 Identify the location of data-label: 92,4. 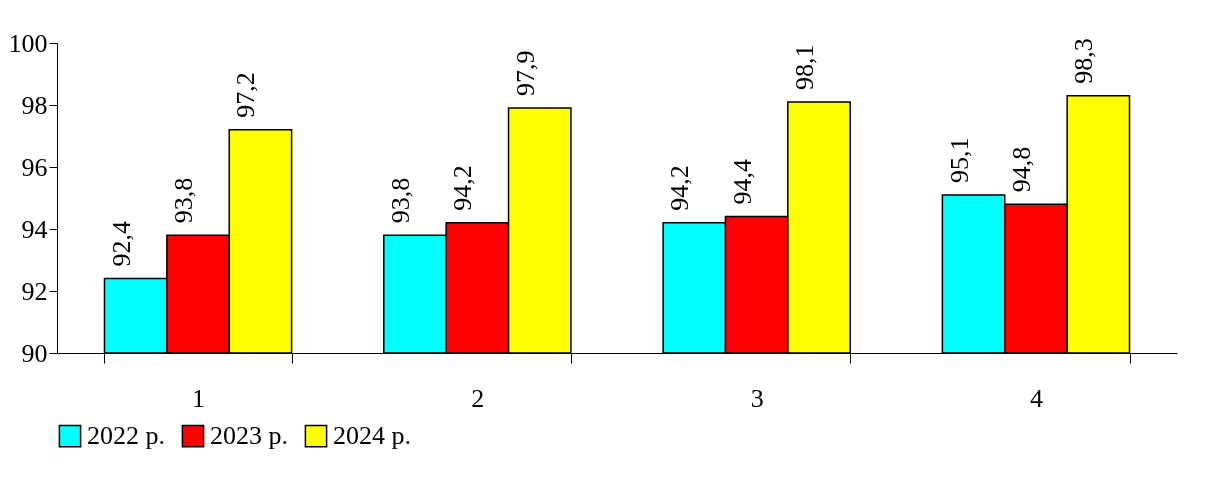
(121, 244).